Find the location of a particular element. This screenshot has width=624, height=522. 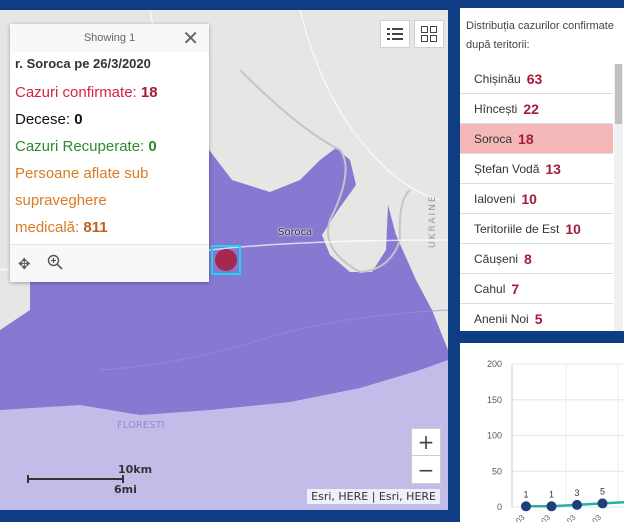

move-icon: ✥ is located at coordinates (24, 263).